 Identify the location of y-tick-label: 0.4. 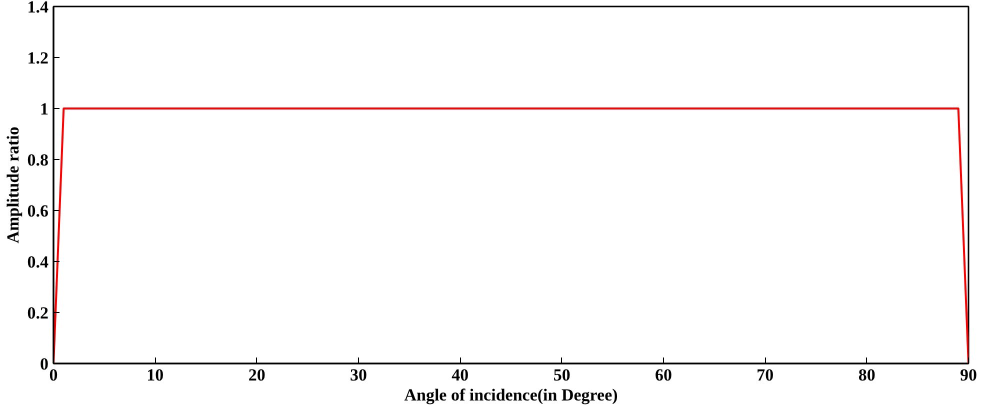
(38, 262).